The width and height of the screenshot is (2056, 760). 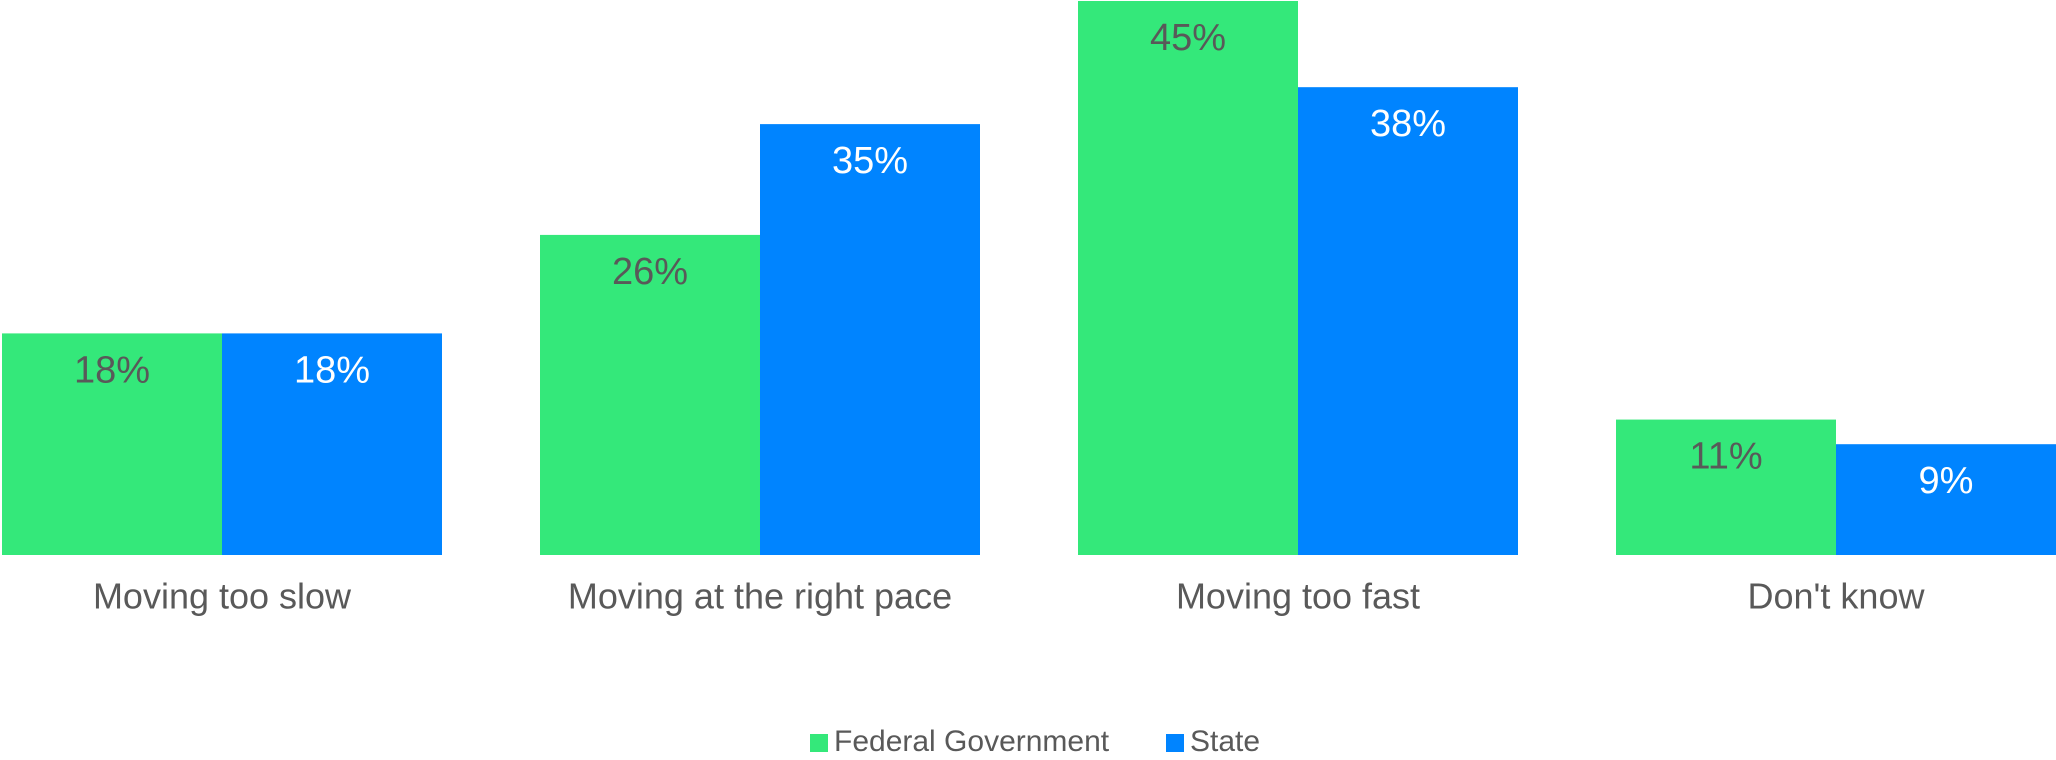 I want to click on data-label: 9%, so click(x=1946, y=481).